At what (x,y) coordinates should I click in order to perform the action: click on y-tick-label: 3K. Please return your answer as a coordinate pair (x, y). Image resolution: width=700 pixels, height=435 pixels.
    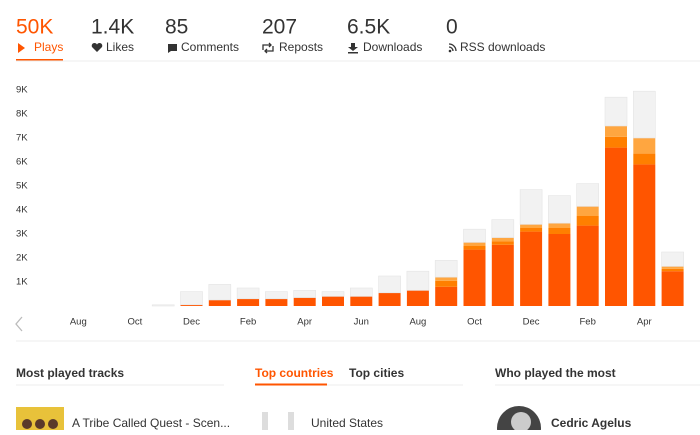
    Looking at the image, I should click on (22, 234).